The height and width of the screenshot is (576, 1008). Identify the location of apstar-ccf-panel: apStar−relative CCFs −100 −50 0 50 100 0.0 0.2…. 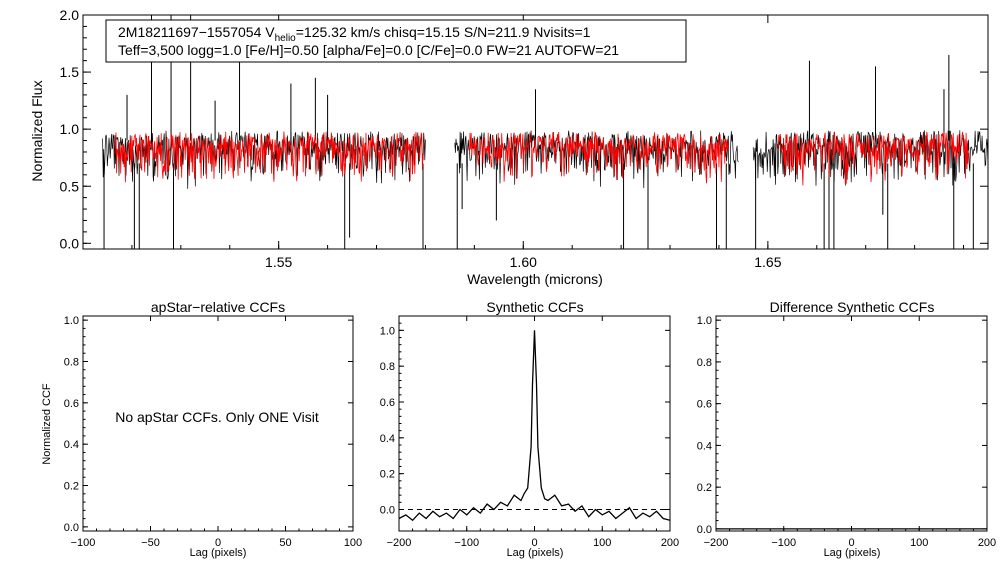
(201, 429).